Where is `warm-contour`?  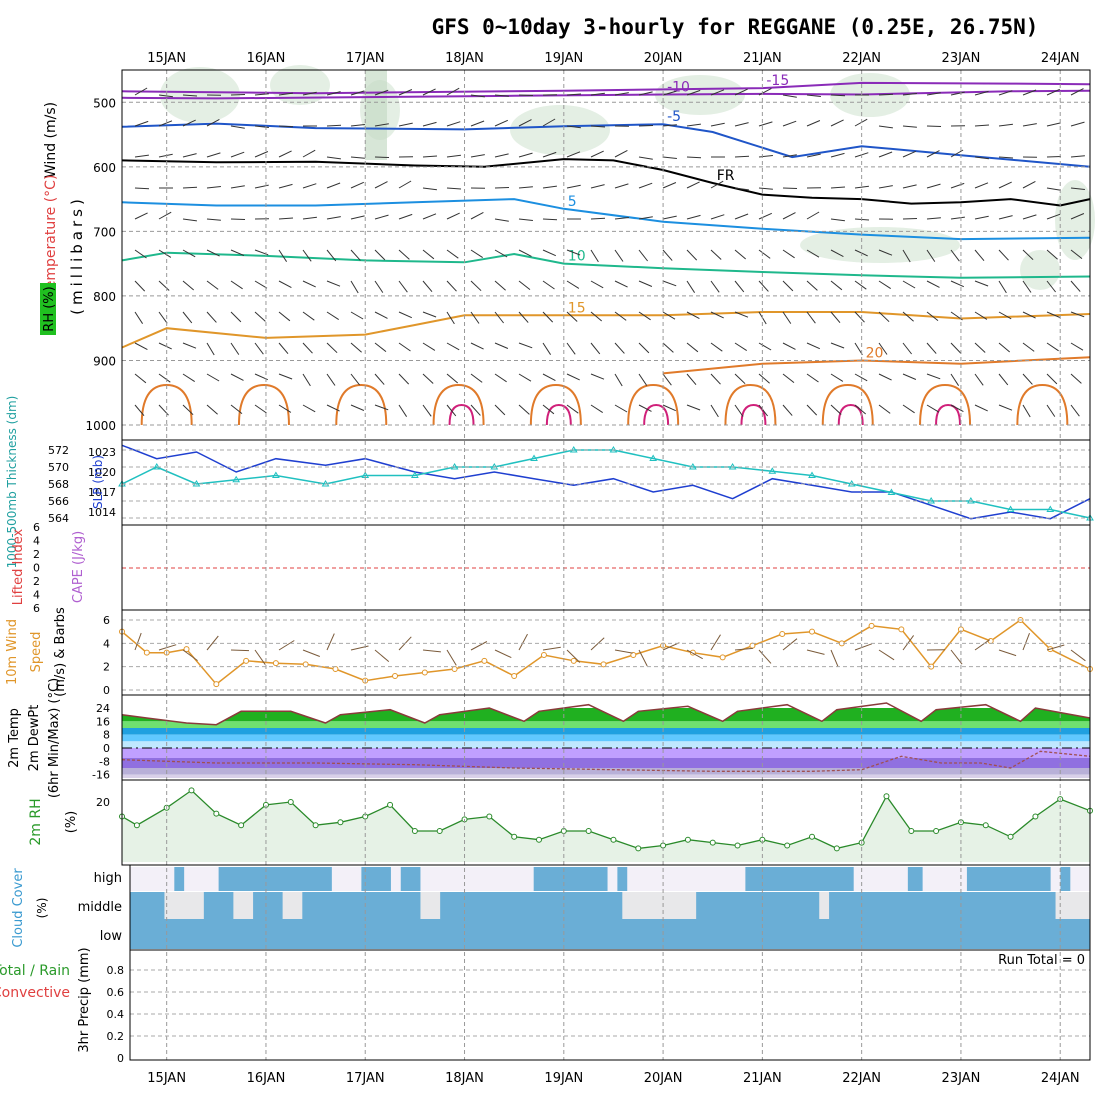
warm-contour is located at coordinates (461, 414).